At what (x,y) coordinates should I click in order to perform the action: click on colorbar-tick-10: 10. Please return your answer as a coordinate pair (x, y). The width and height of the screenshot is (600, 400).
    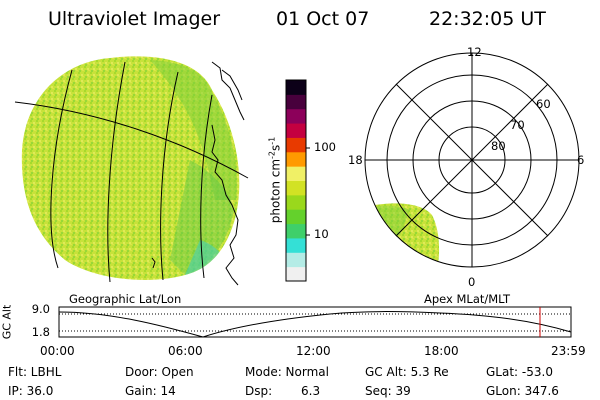
    Looking at the image, I should click on (321, 234).